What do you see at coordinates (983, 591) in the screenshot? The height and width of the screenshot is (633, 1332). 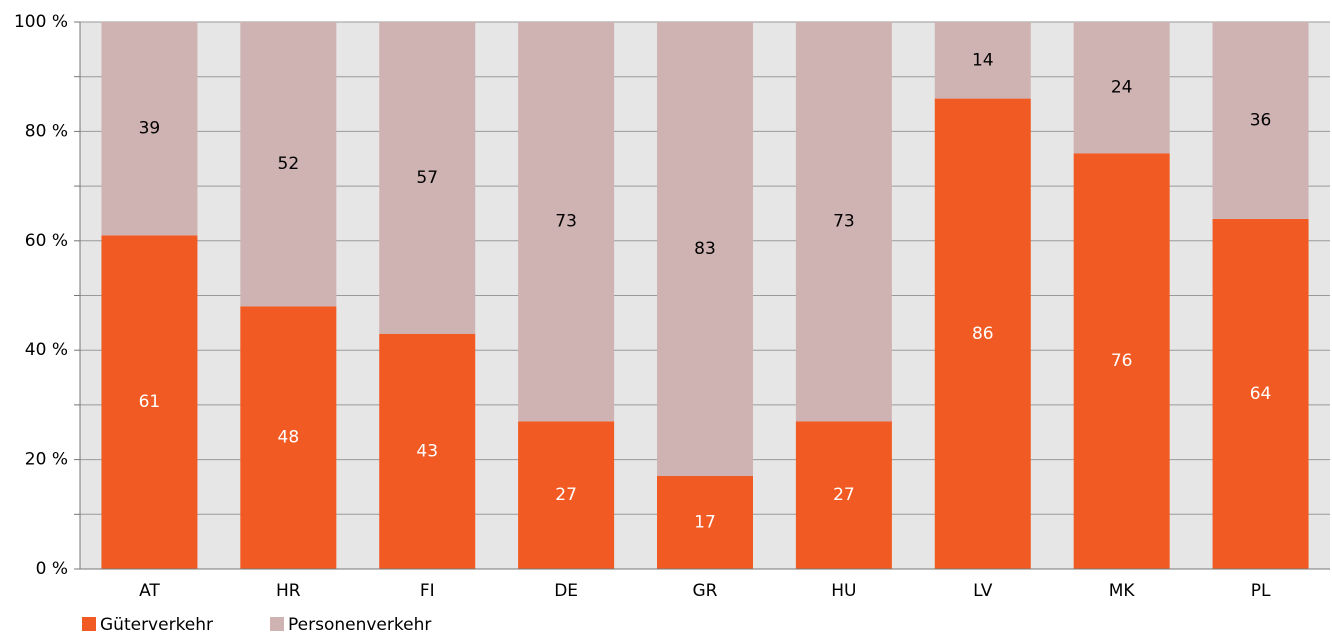 I see `x-tick-label: LV` at bounding box center [983, 591].